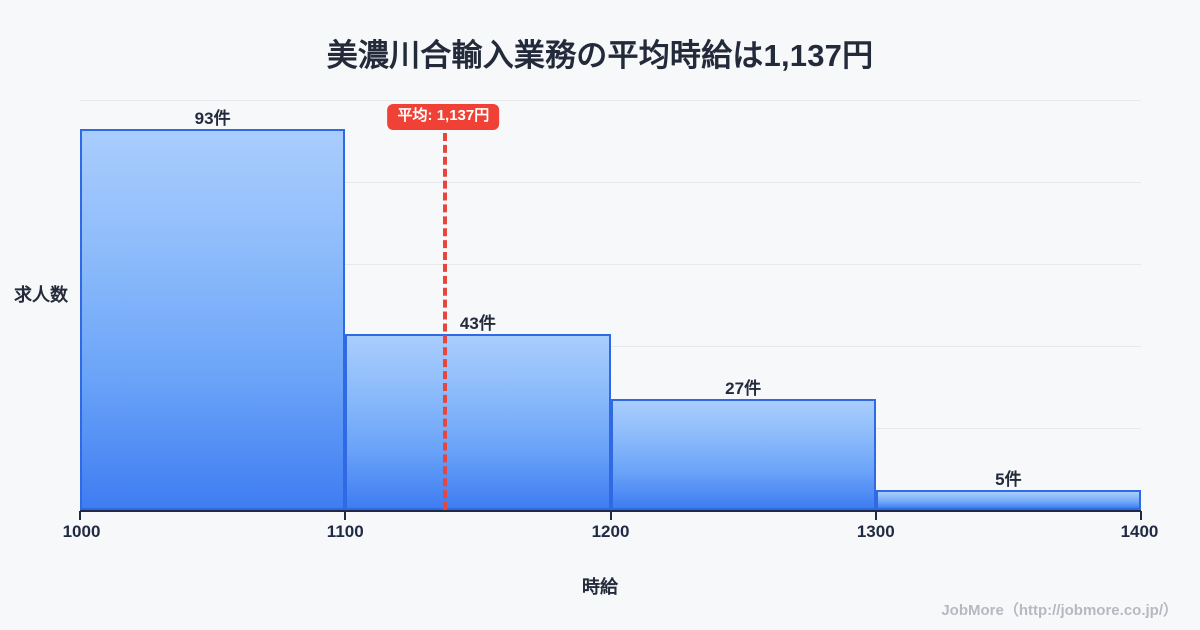 The height and width of the screenshot is (630, 1200). I want to click on x-tick-label: 1200, so click(610, 531).